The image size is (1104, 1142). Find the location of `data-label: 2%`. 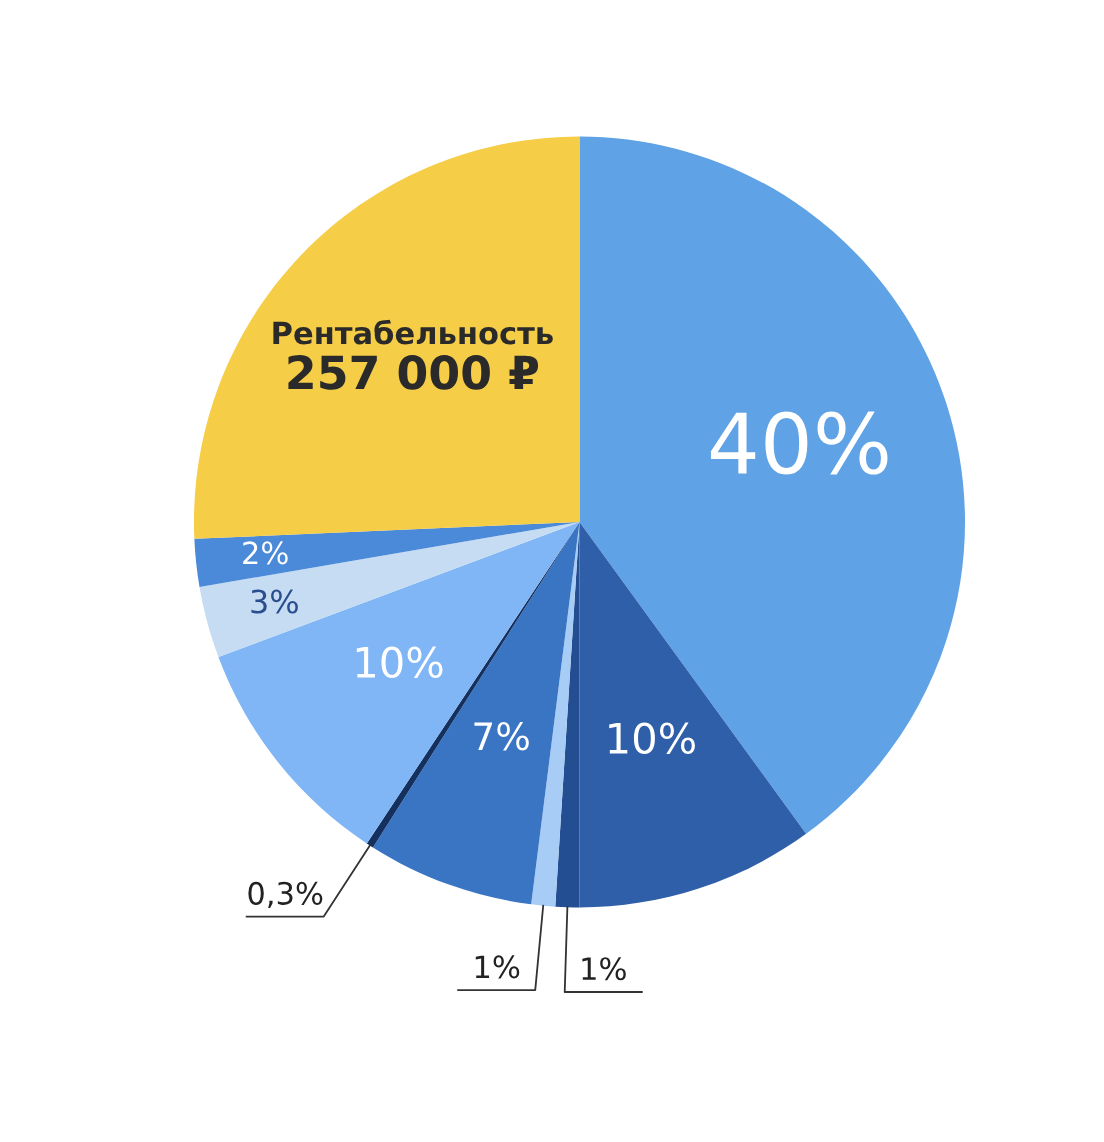

data-label: 2% is located at coordinates (265, 553).